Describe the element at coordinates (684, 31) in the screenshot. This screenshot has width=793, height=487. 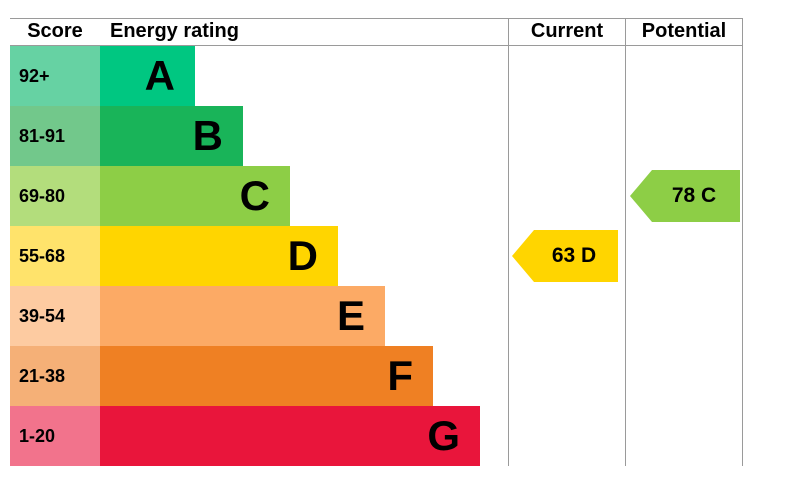
I see `potential-header: Potential` at that location.